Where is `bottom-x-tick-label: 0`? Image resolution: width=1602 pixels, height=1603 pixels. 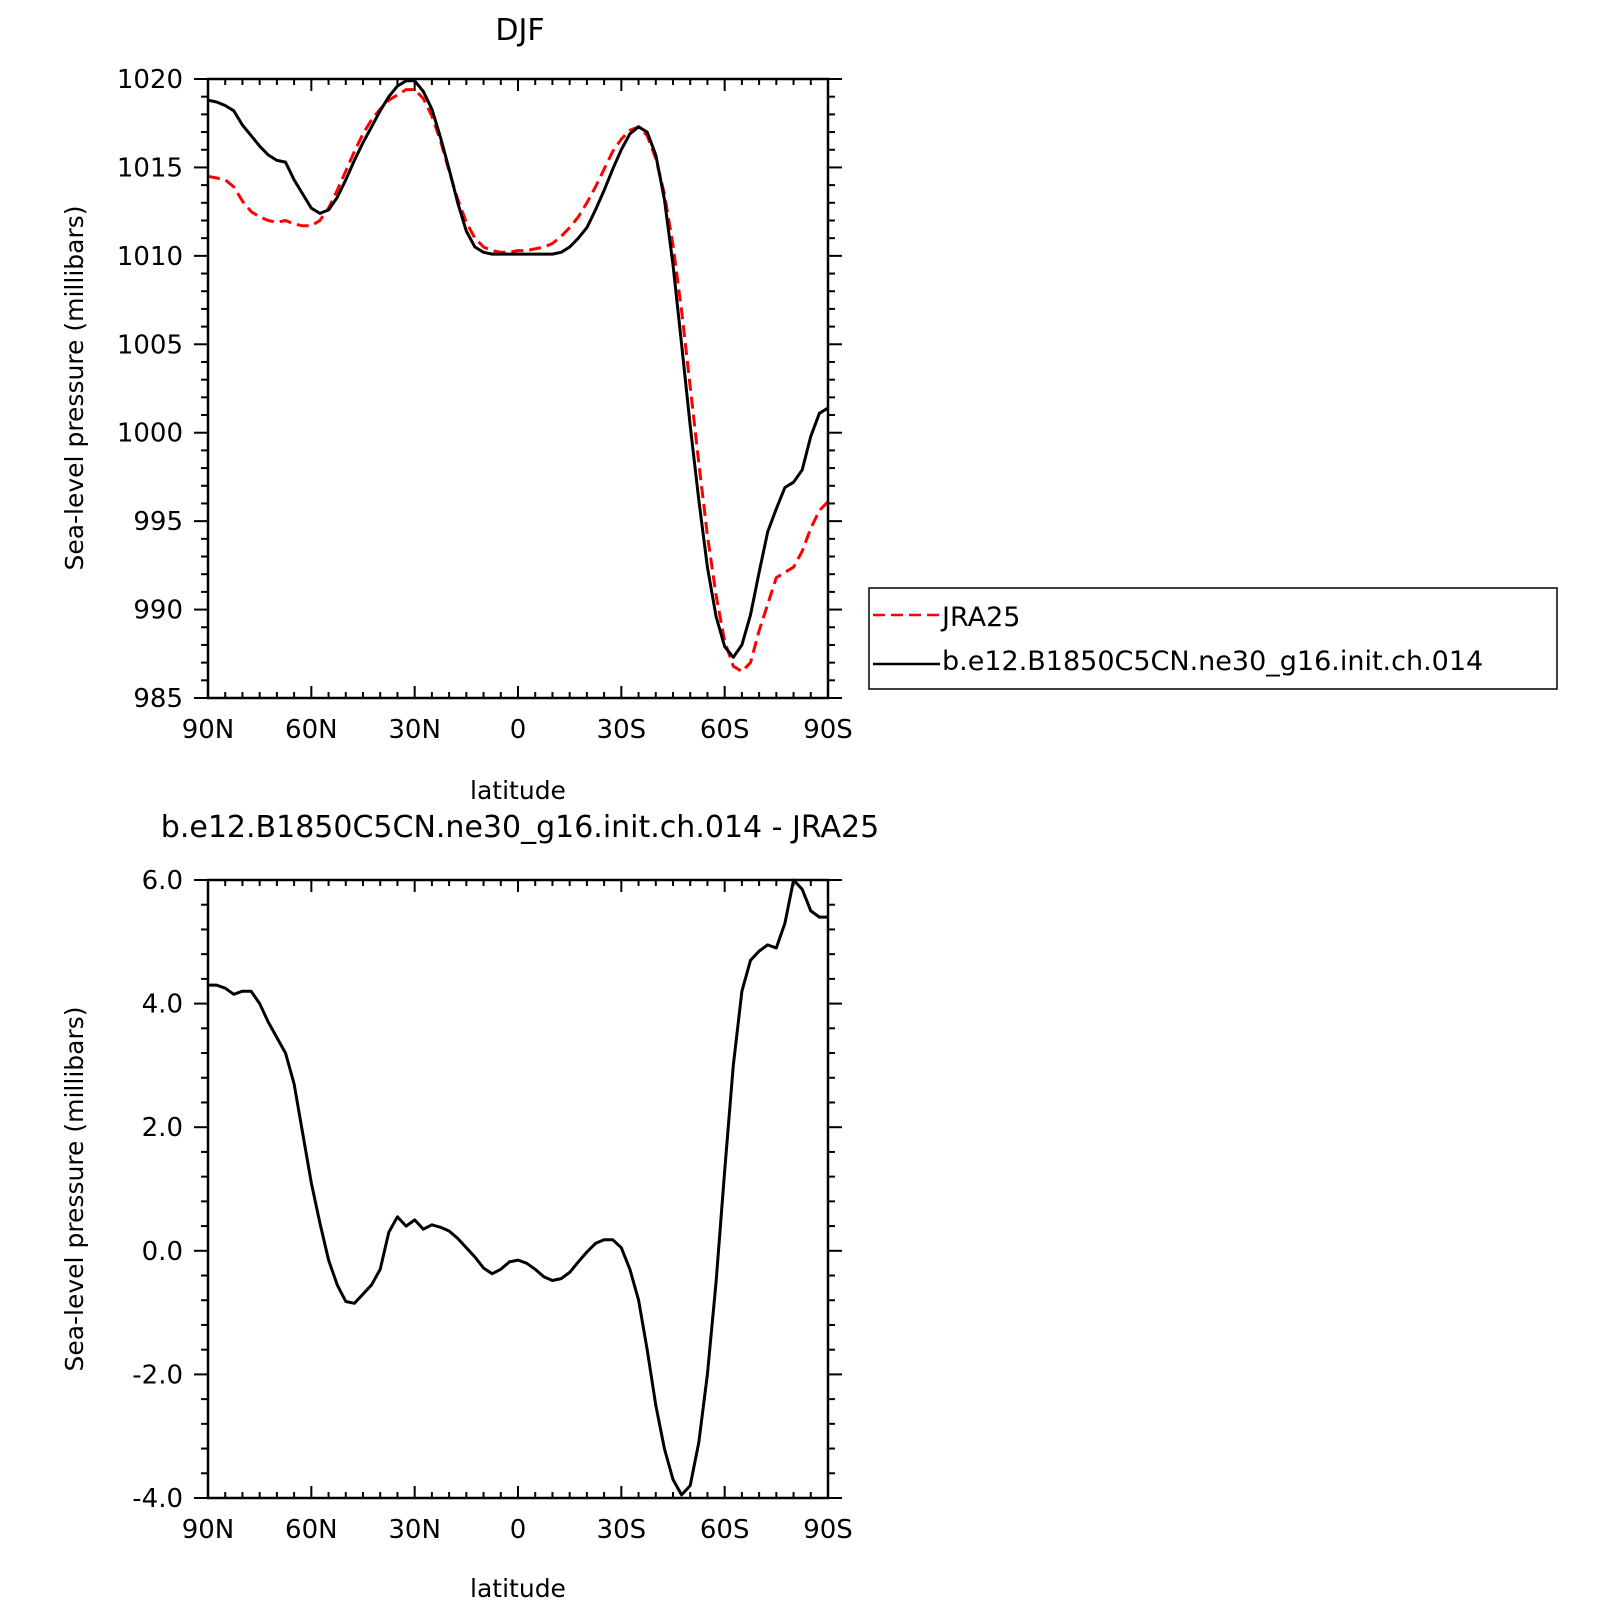
bottom-x-tick-label: 0 is located at coordinates (518, 1530).